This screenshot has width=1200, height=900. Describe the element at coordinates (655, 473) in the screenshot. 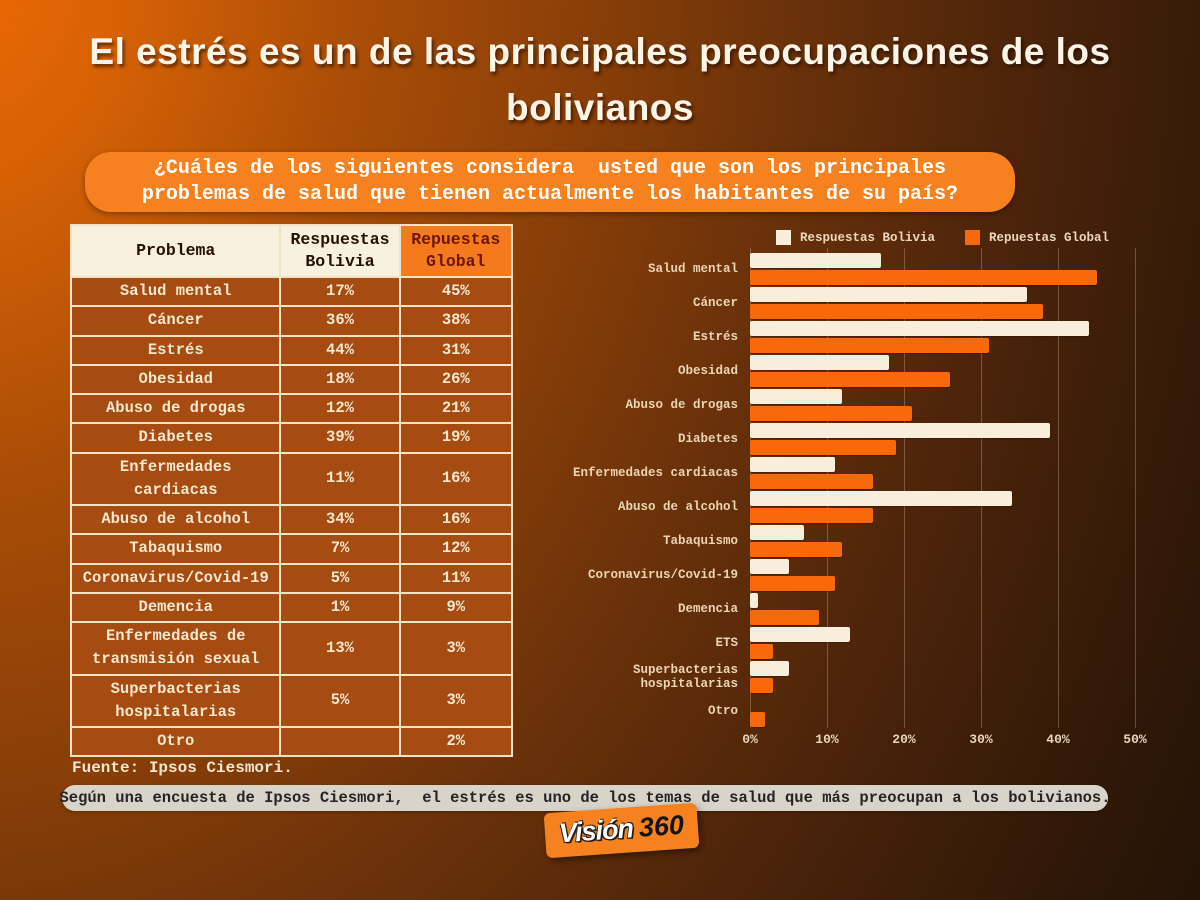

I see `chart-category-label: Enfermedades cardiacas` at that location.